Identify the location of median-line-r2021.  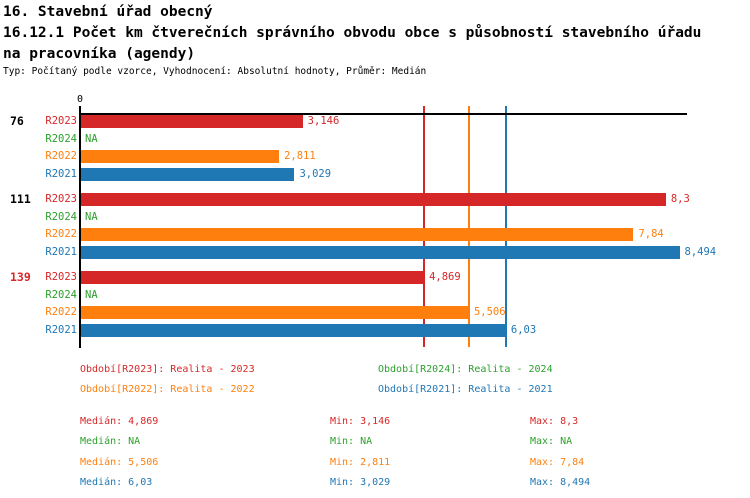
(505, 226).